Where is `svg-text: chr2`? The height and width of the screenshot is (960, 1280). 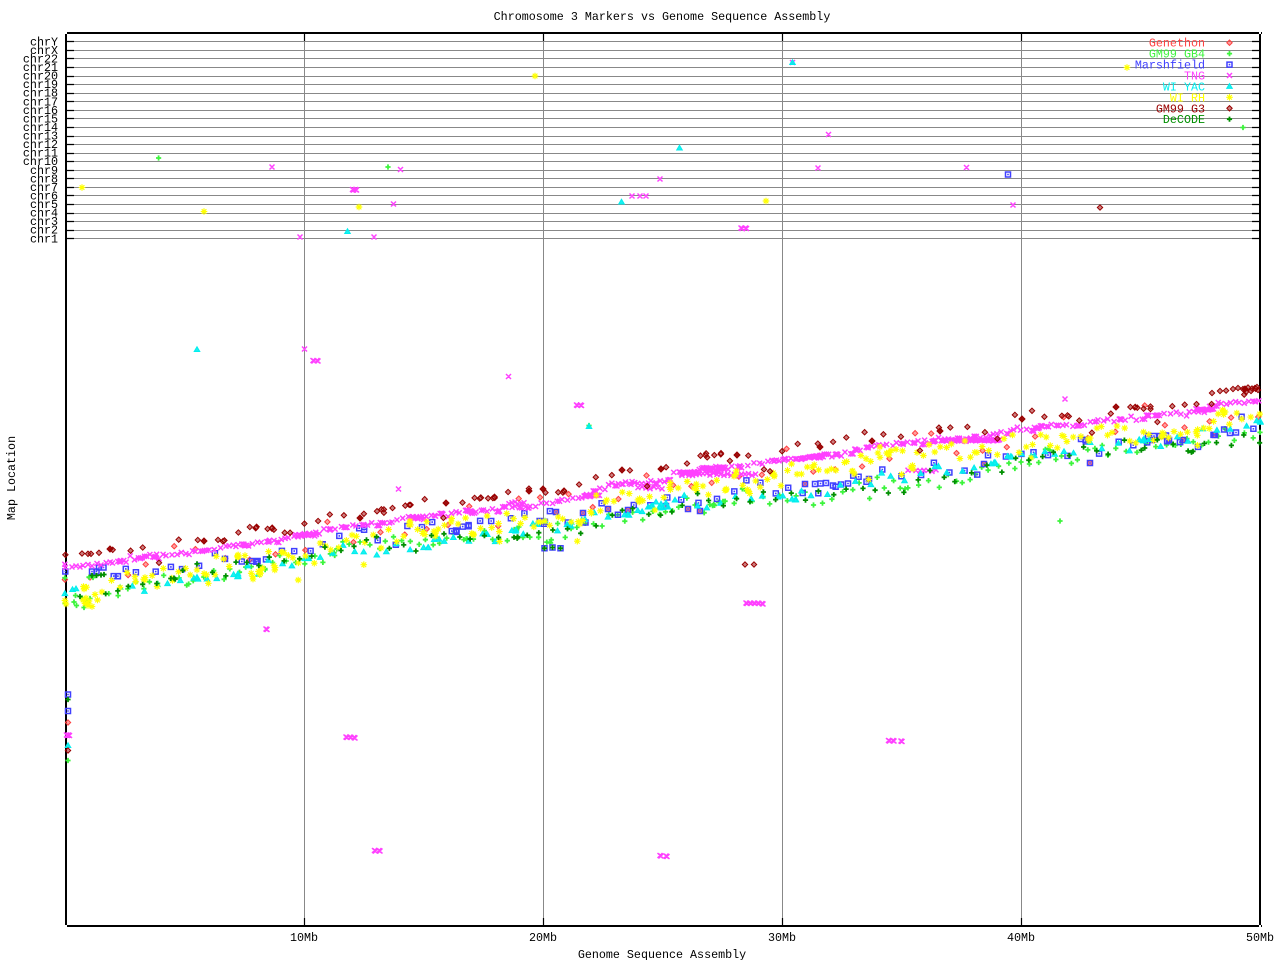 svg-text: chr2 is located at coordinates (44, 231).